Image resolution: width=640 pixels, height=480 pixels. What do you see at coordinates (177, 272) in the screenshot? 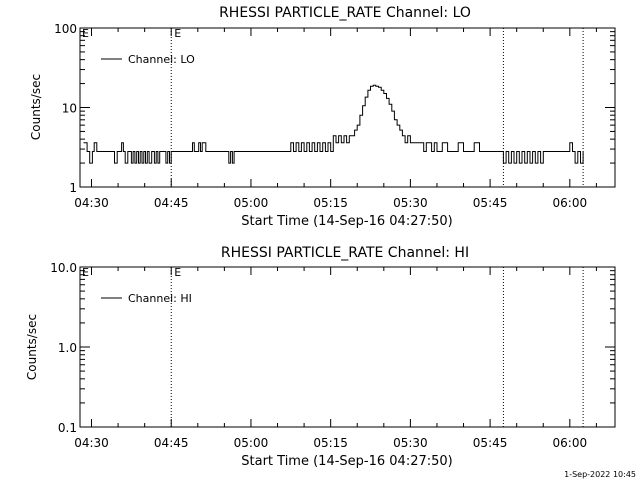
I see `hi-vertical-marker-label: E` at bounding box center [177, 272].